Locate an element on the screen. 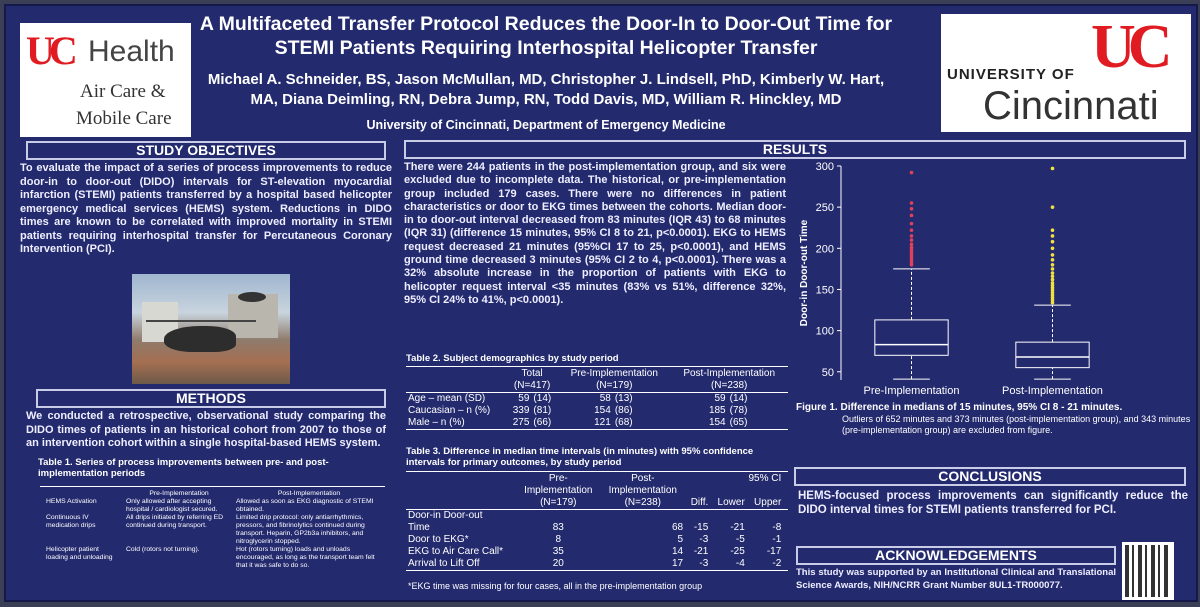  table3-header: Implementation is located at coordinates (642, 490).